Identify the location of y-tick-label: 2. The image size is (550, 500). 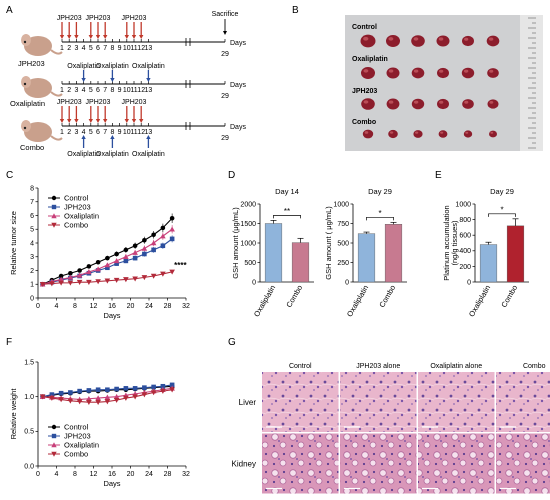
(32, 271).